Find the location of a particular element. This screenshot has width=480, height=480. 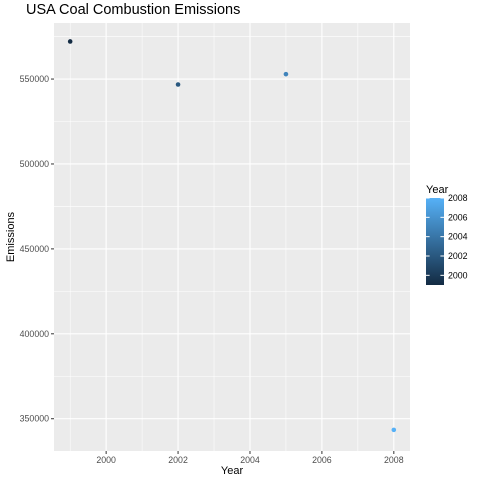

legend-tick-label: 2004 is located at coordinates (458, 237).